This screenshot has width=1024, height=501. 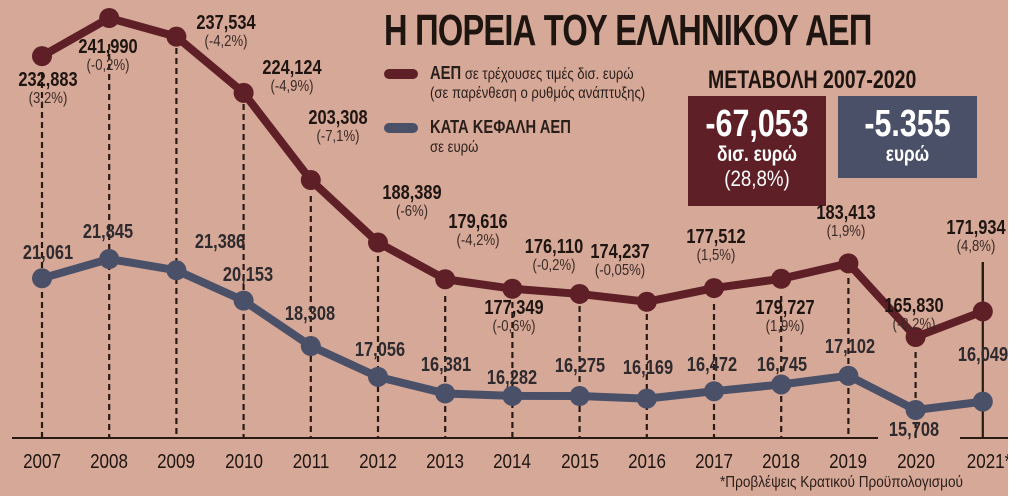 I want to click on gdp-data-label: 171,934 (4,8%), so click(x=975, y=237).